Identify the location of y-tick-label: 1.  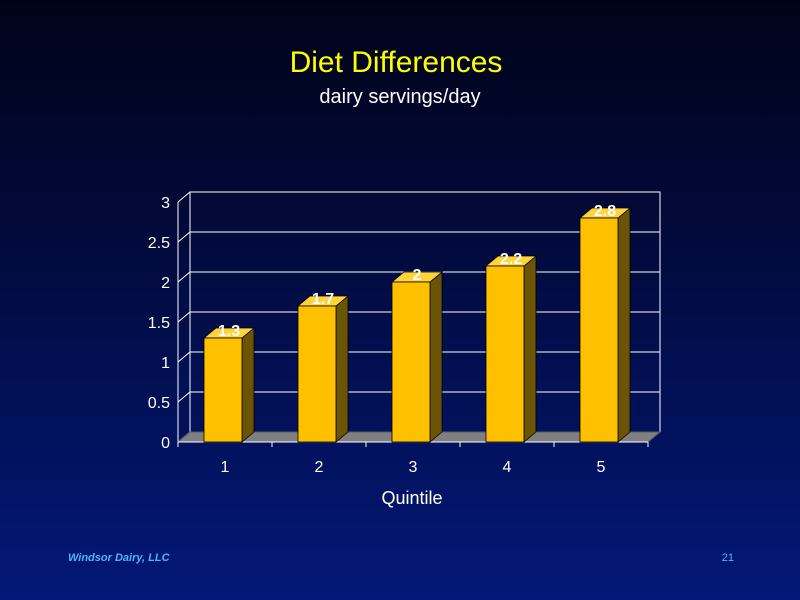
(165, 363).